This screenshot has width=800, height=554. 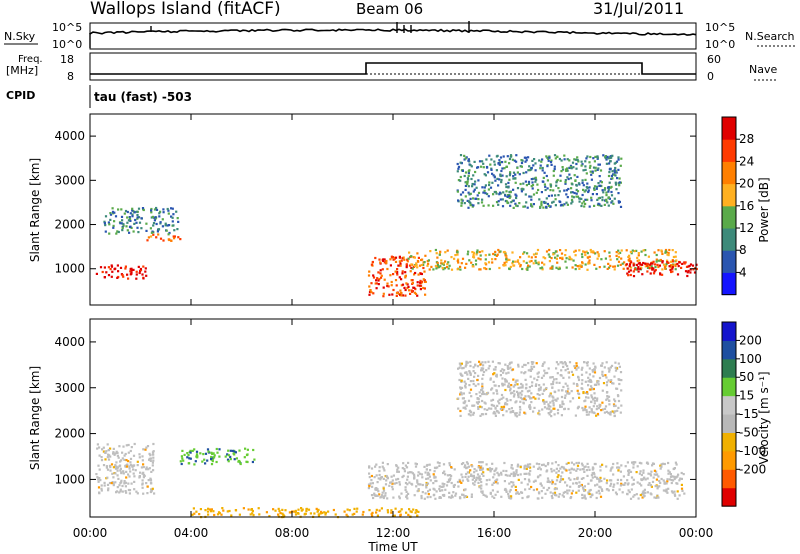 What do you see at coordinates (729, 150) in the screenshot?
I see `colorbar-segment` at bounding box center [729, 150].